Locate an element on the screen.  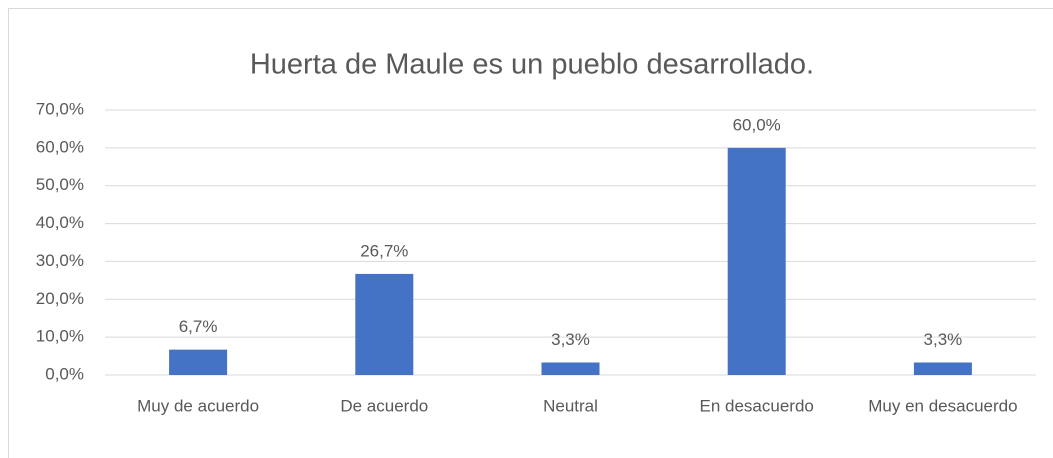
y-tick-label: 70,0% is located at coordinates (60, 108).